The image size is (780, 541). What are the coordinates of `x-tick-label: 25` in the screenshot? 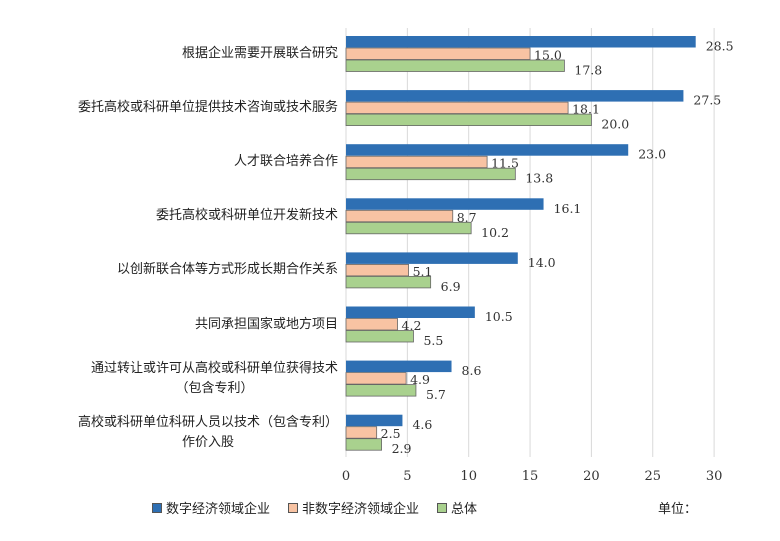 It's located at (652, 476).